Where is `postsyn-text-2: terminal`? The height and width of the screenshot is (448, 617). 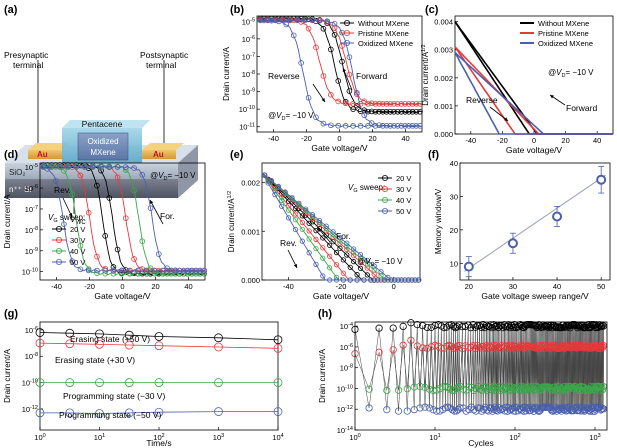
postsyn-text-2: terminal is located at coordinates (161, 65).